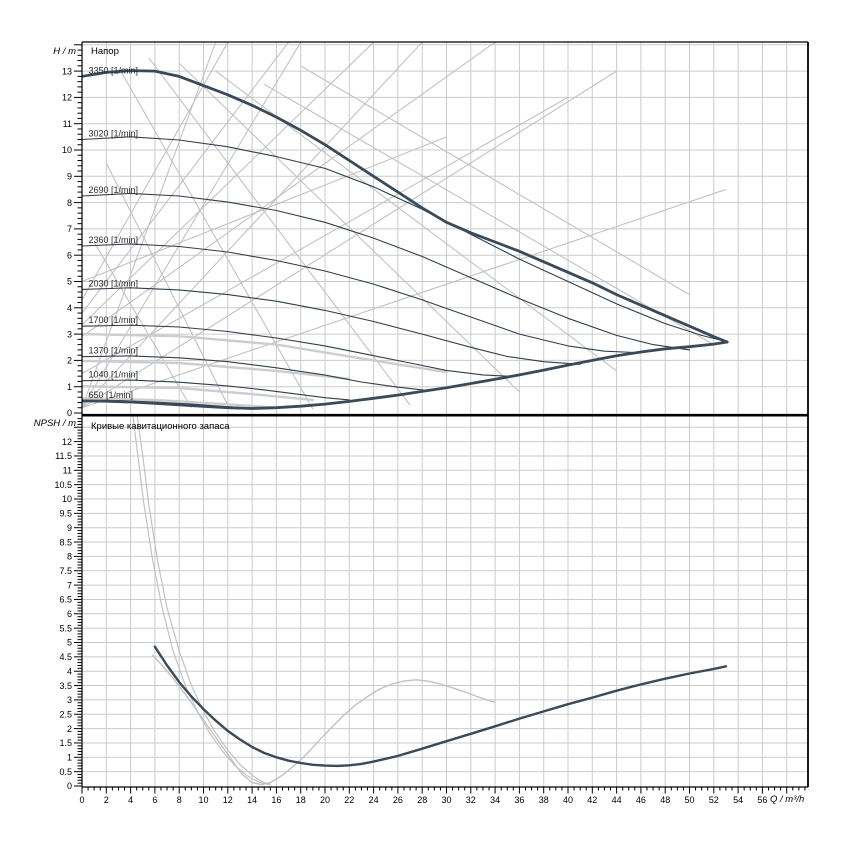  I want to click on head-y-tick-label: 13, so click(67, 71).